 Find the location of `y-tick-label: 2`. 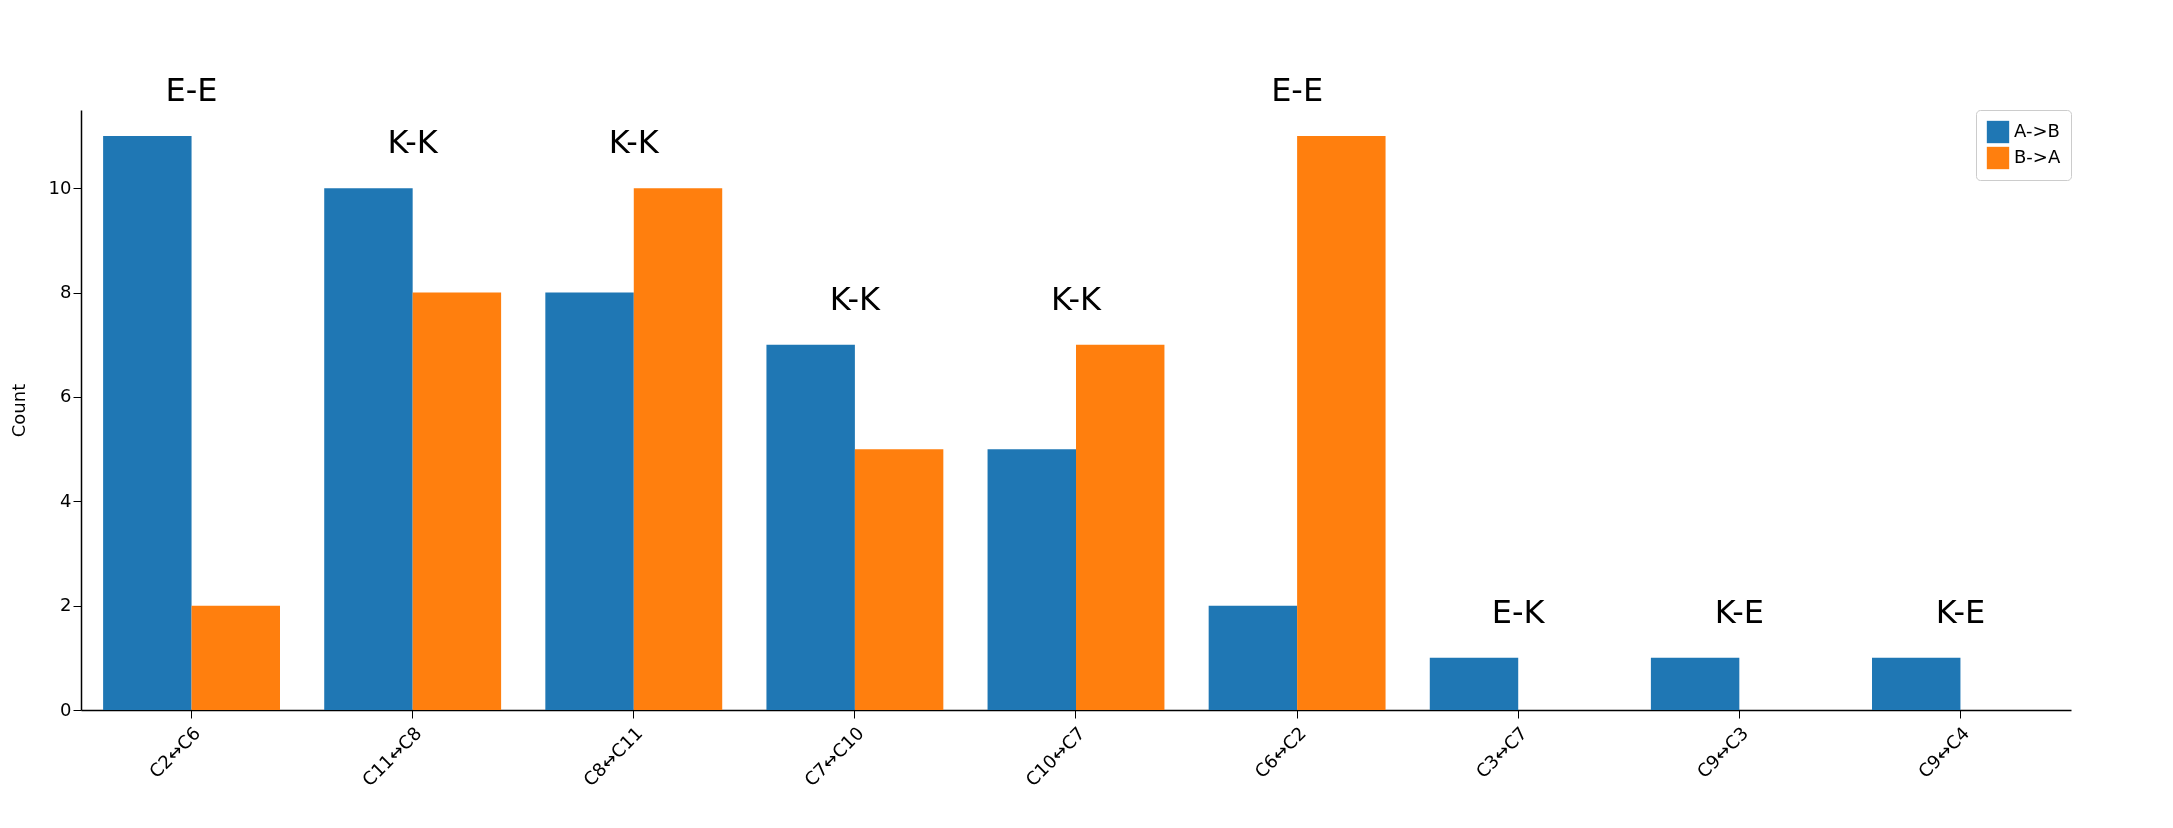

y-tick-label: 2 is located at coordinates (66, 605).